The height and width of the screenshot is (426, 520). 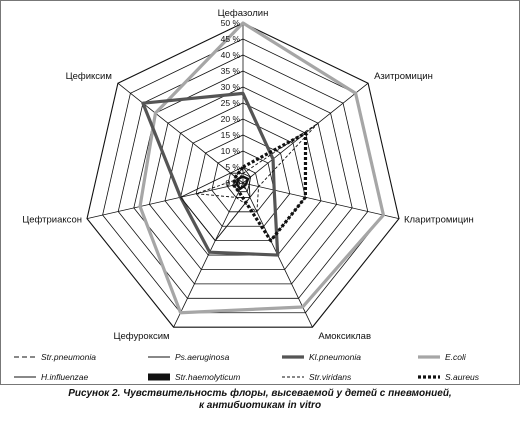 I want to click on tick-label: 25 %, so click(x=231, y=103).